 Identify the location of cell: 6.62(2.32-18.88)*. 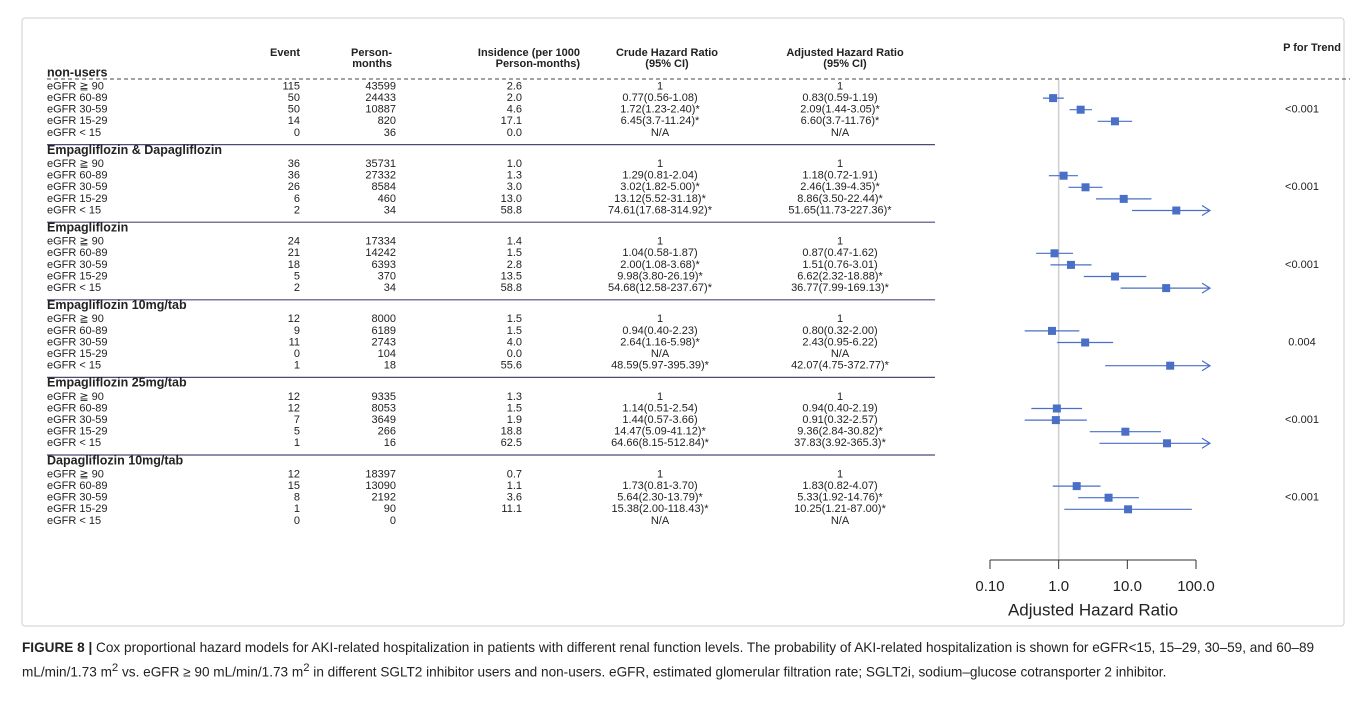
(840, 276).